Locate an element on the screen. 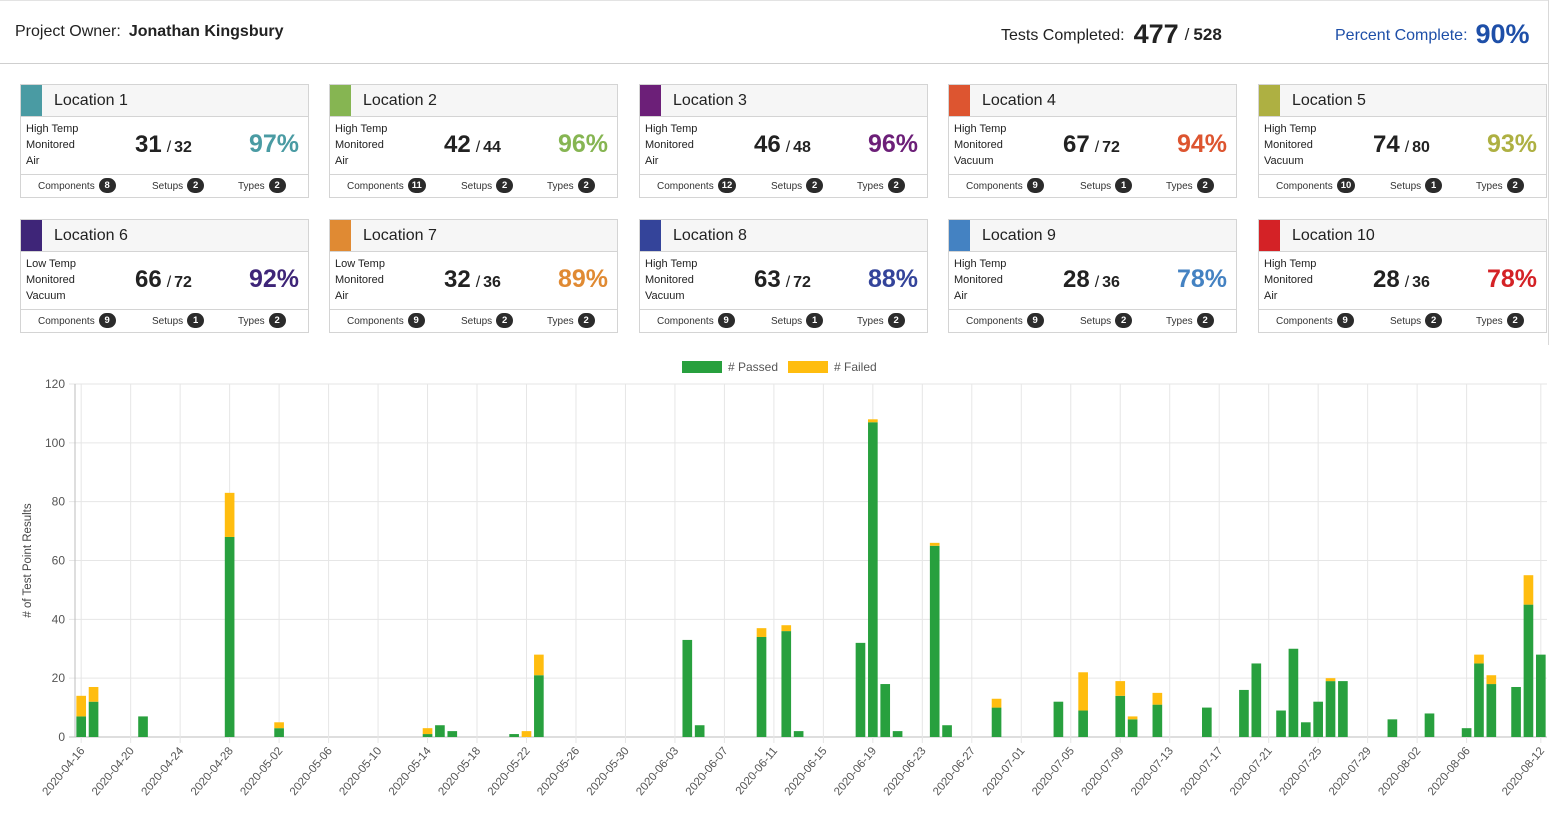 This screenshot has height=836, width=1568. location-card-body: Low Temp Monitored Vacuum 66/72 92% is located at coordinates (164, 281).